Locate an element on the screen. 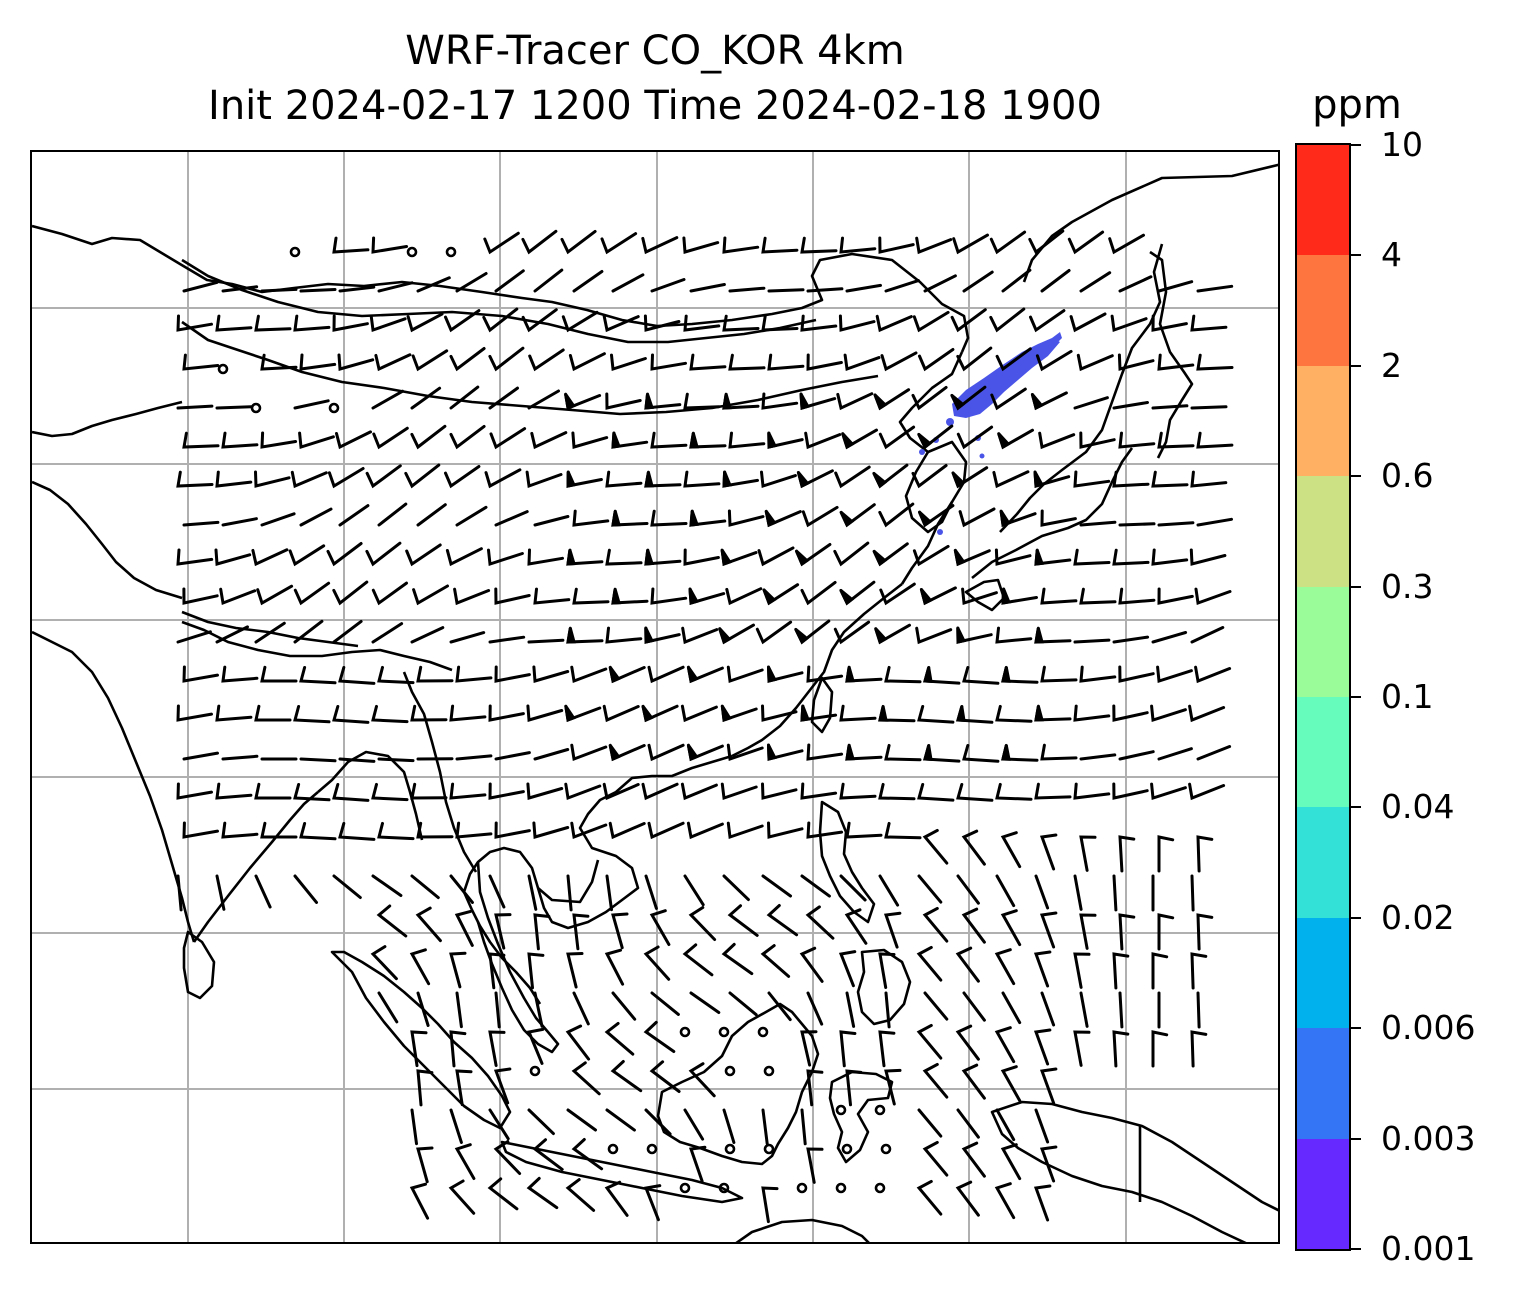  colorbar-tick-label: 0.003 is located at coordinates (1428, 1138).